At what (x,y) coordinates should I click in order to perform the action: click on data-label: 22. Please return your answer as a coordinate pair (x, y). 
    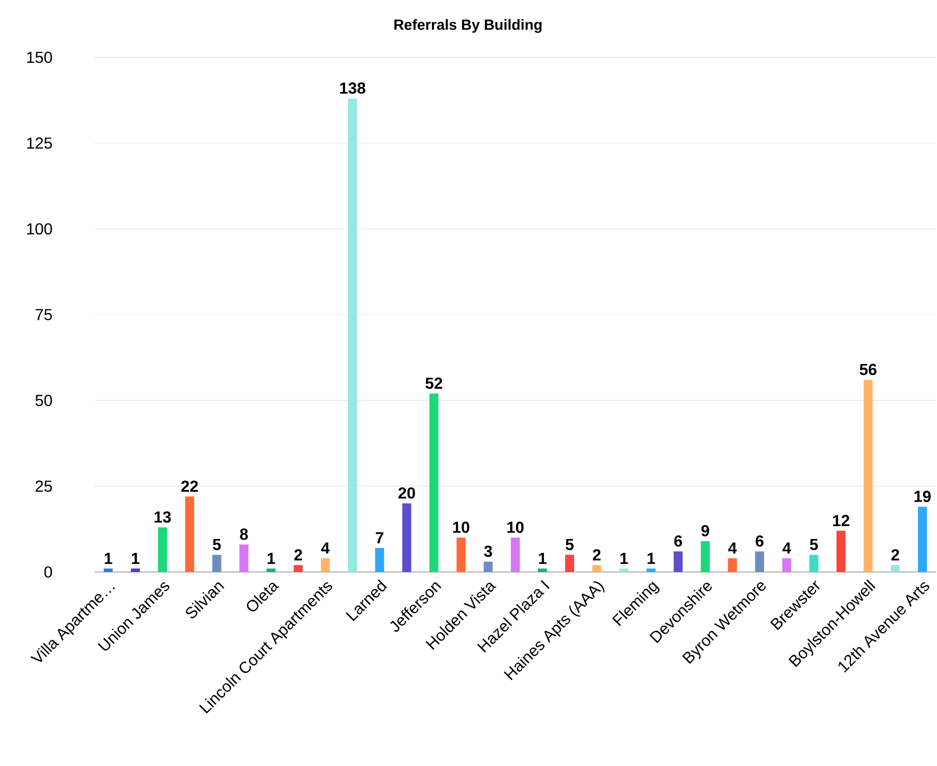
    Looking at the image, I should click on (189, 486).